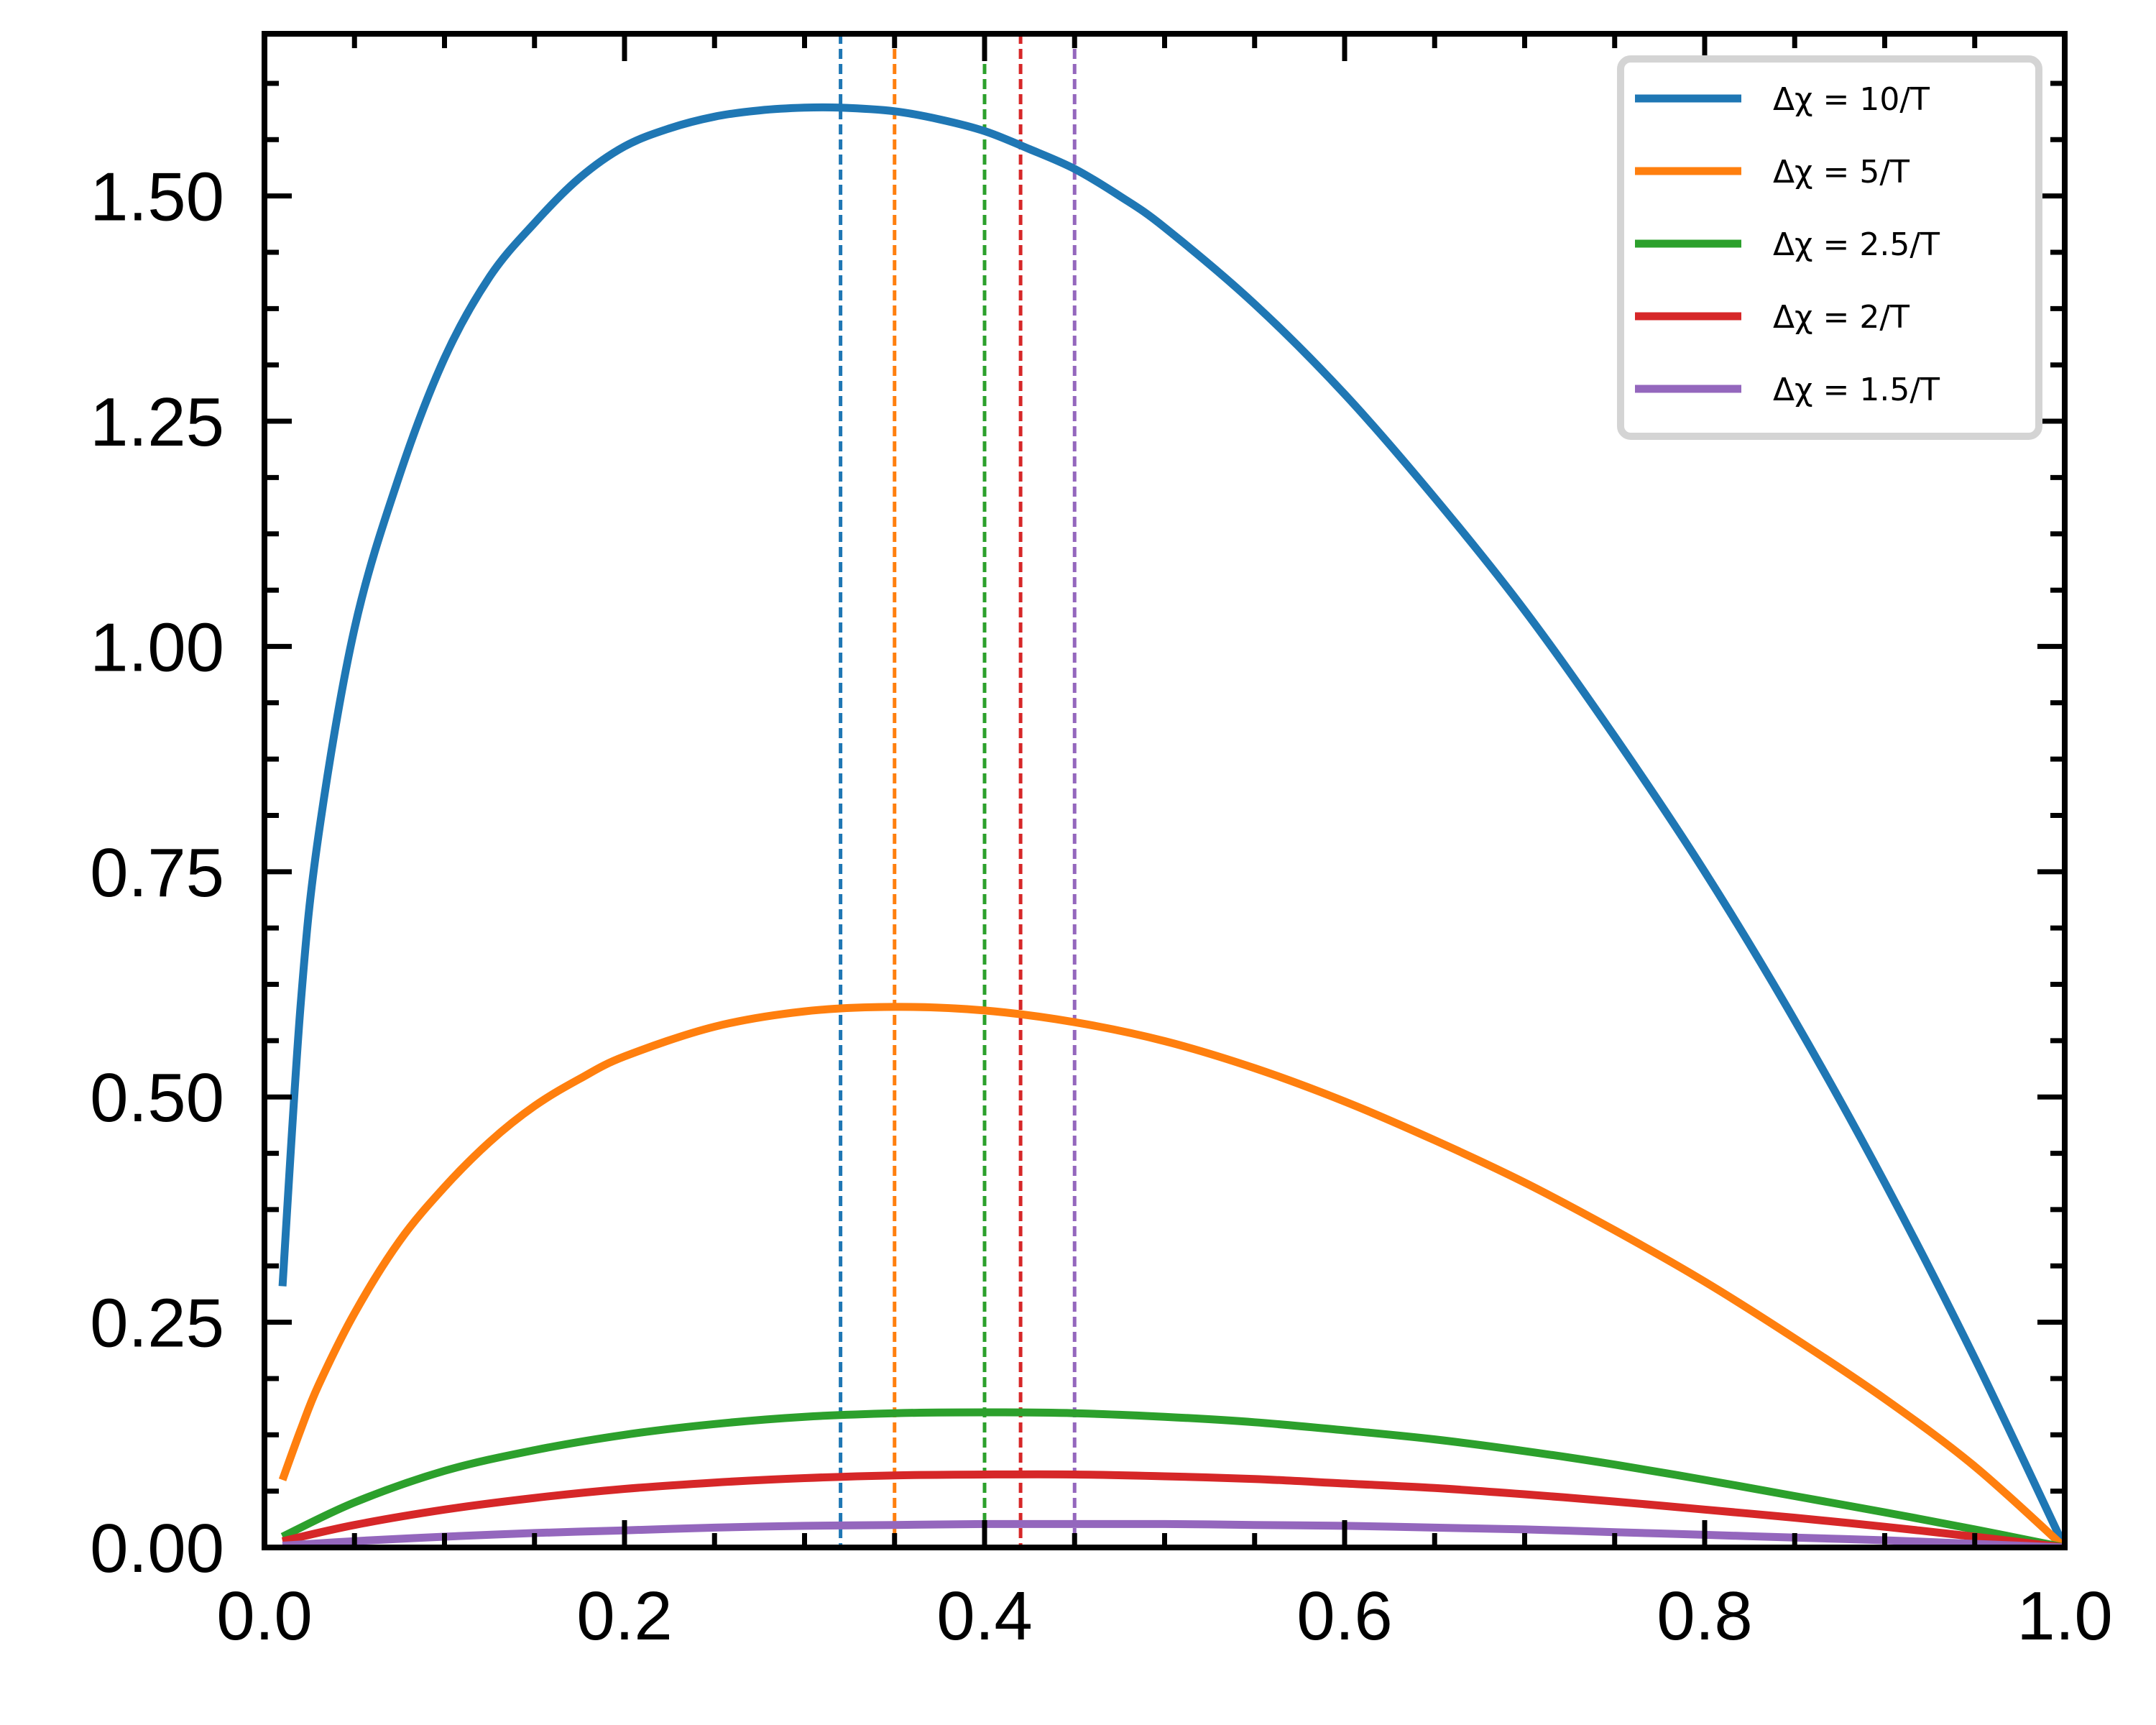 The width and height of the screenshot is (2156, 1725). I want to click on x-tick-label: 1.0, so click(2064, 1616).